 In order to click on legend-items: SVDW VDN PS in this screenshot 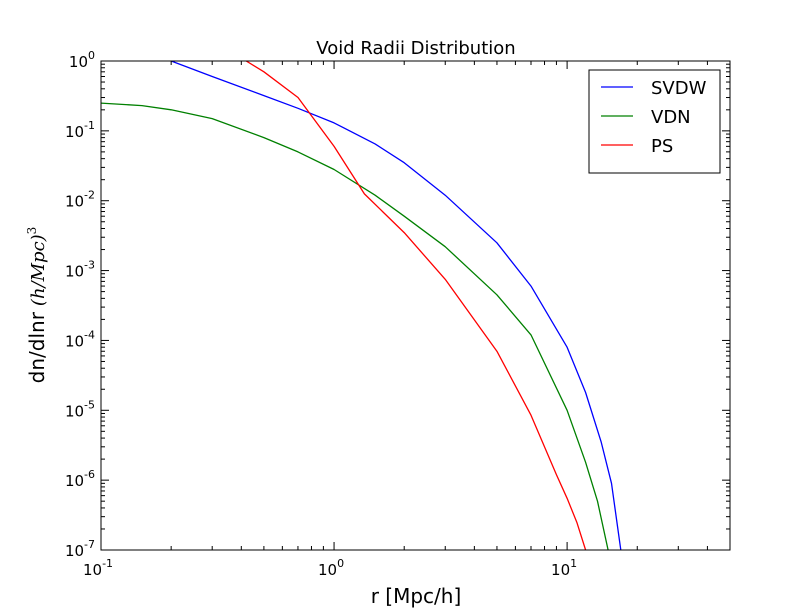, I will do `click(654, 117)`.